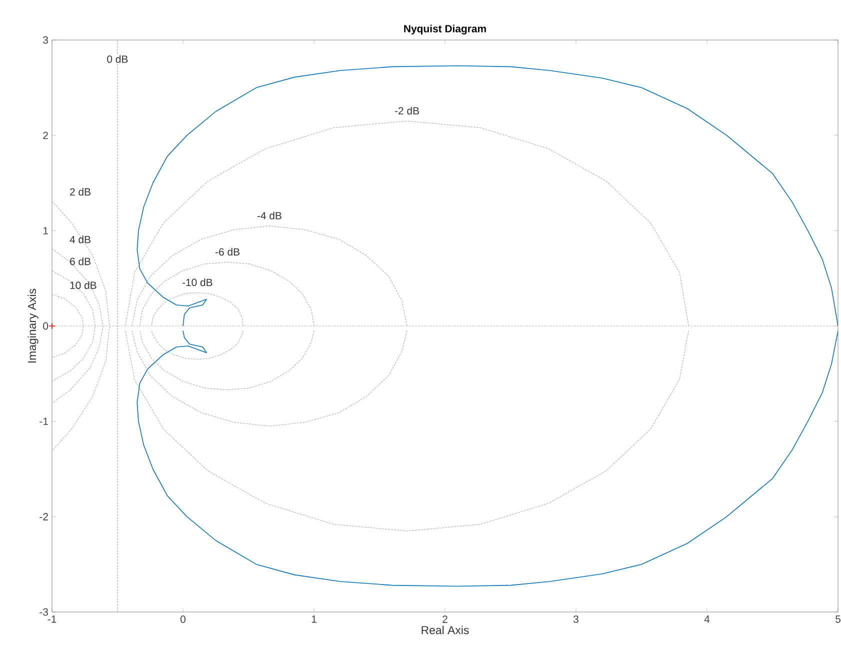 This screenshot has height=660, width=841. Describe the element at coordinates (80, 192) in the screenshot. I see `annotation: 2 dB` at that location.